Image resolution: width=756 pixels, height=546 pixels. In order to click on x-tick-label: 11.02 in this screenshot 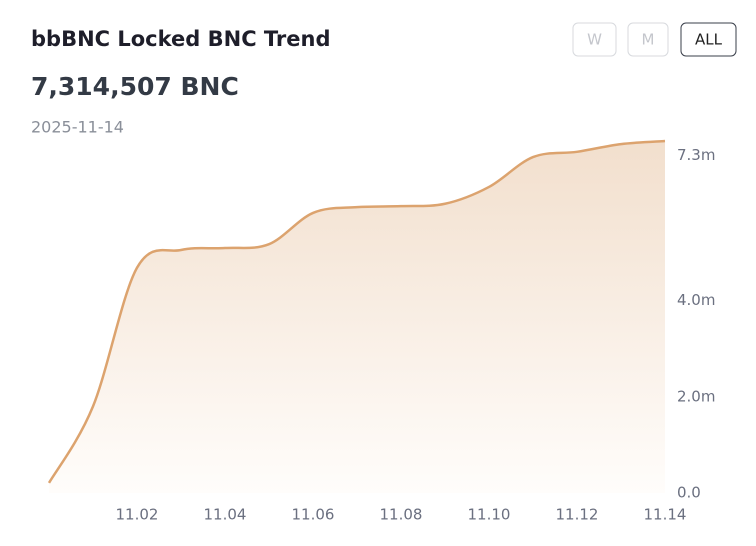, I will do `click(137, 515)`.